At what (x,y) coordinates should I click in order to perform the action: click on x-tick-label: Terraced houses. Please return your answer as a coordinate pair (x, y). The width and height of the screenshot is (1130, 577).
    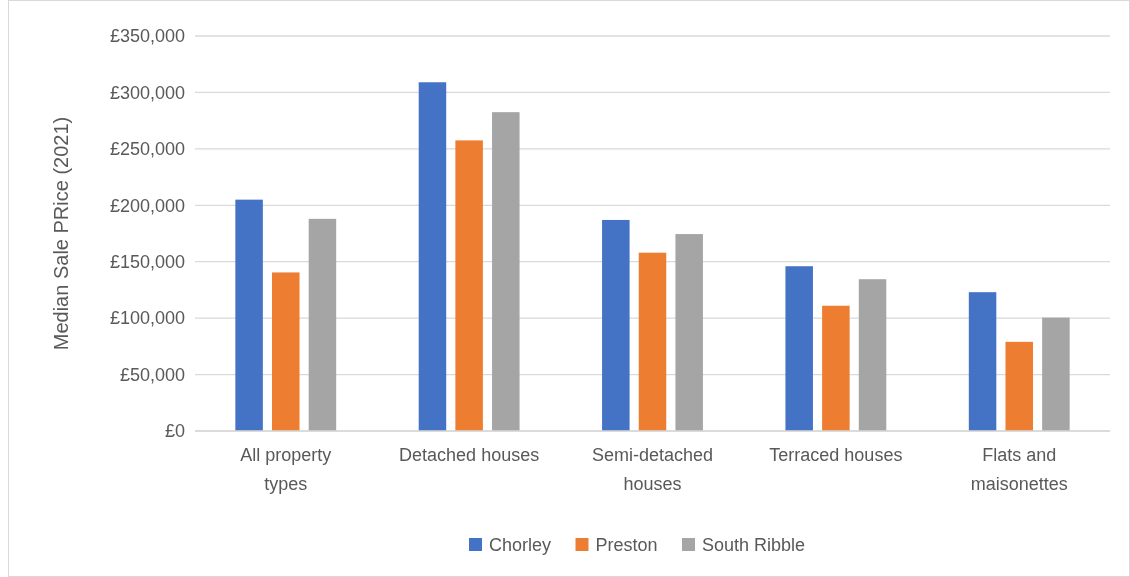
    Looking at the image, I should click on (836, 455).